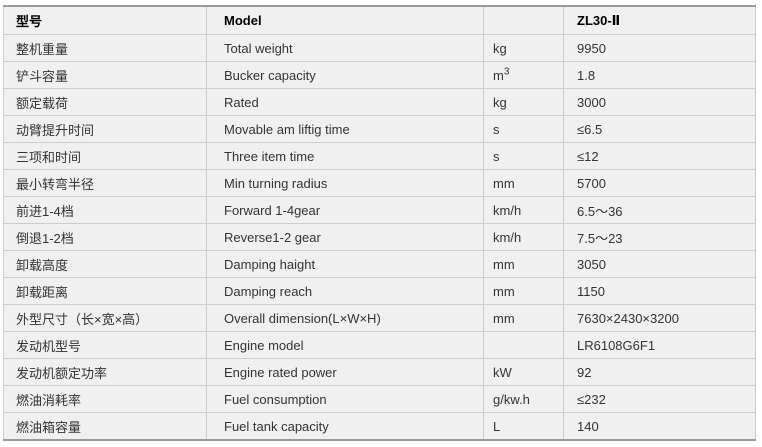  What do you see at coordinates (345, 264) in the screenshot?
I see `spec-name-en: Damping haight` at bounding box center [345, 264].